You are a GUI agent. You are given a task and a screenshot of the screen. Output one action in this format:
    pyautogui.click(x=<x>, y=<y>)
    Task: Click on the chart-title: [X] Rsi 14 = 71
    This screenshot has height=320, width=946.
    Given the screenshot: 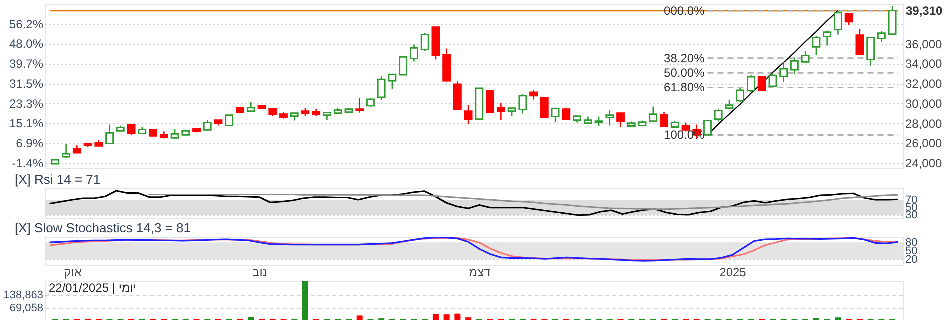 What is the action you would take?
    pyautogui.click(x=58, y=179)
    